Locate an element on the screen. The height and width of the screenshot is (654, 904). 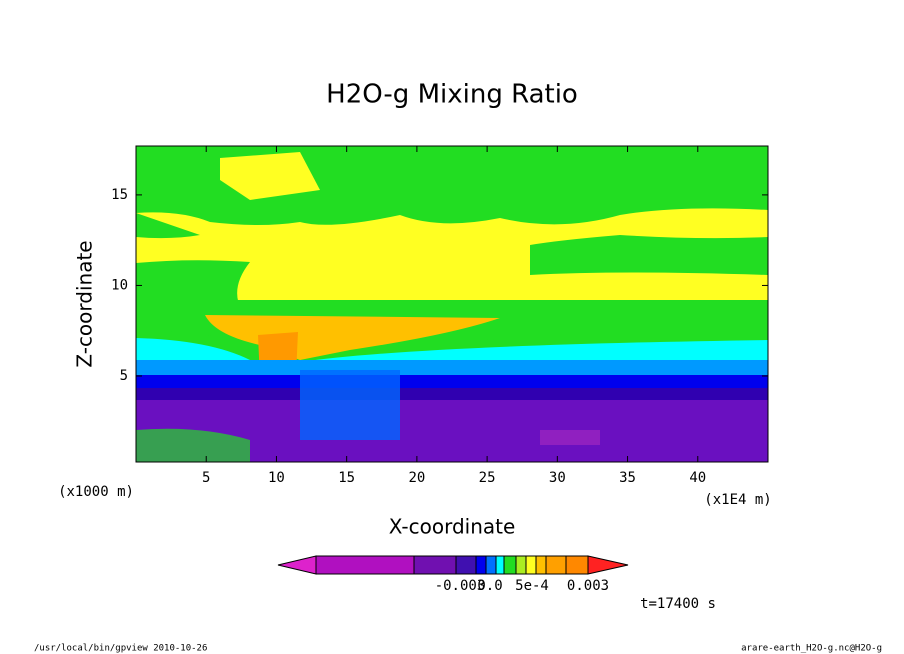
colorbar is located at coordinates (453, 565).